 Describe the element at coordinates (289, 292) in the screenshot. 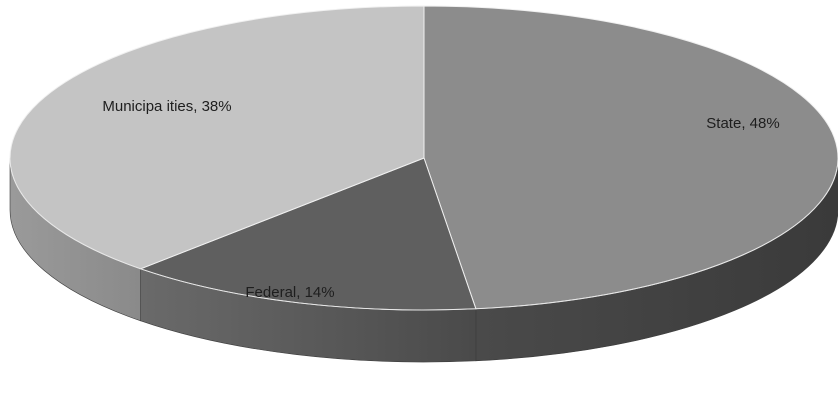

I see `data-label-federal: Federal, 14%` at that location.